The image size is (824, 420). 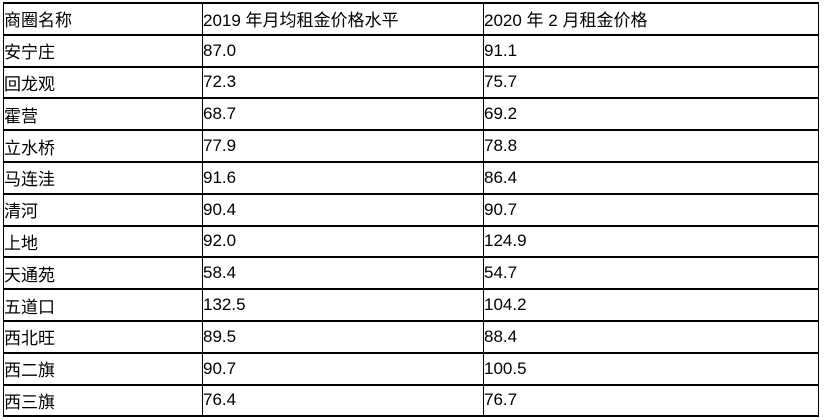 I want to click on rent-2019-cell: 90.7, so click(x=343, y=368).